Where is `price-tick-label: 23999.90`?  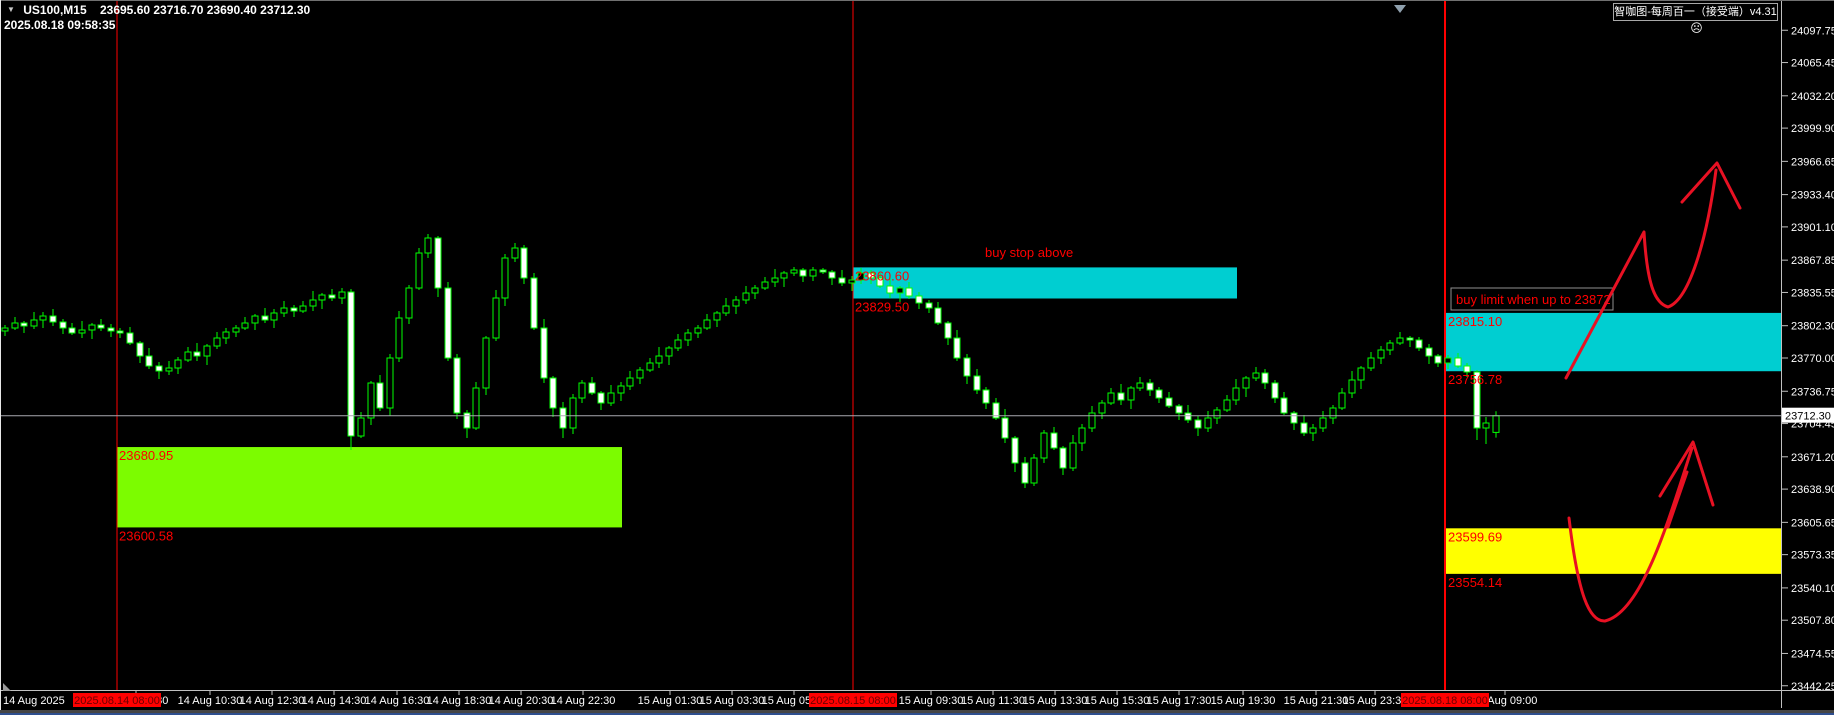 price-tick-label: 23999.90 is located at coordinates (1812, 129).